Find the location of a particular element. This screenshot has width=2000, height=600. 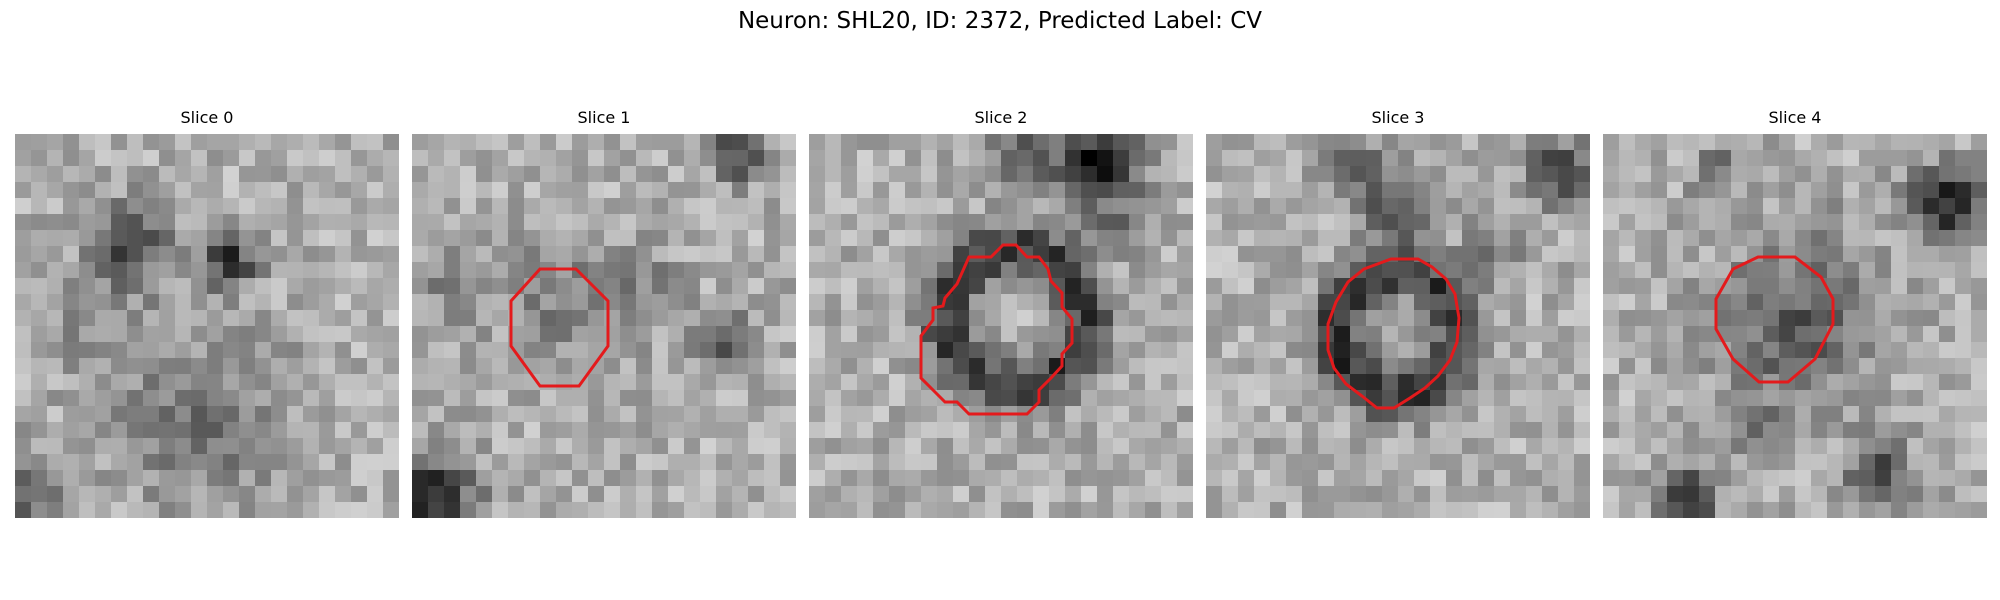

slice-panel-0: Slice 0 is located at coordinates (207, 314).